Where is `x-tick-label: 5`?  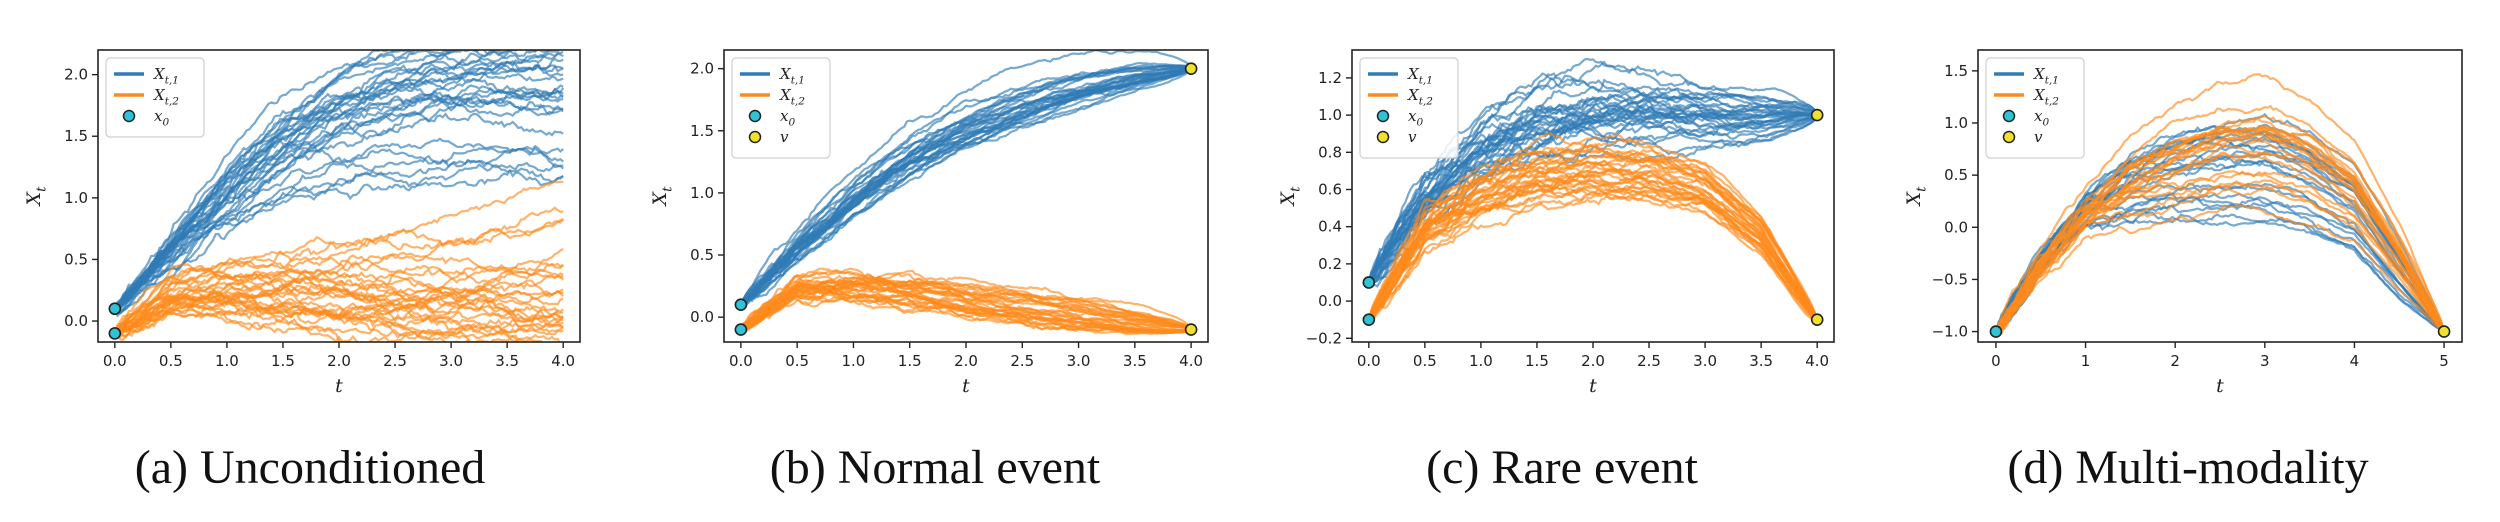 x-tick-label: 5 is located at coordinates (2444, 361).